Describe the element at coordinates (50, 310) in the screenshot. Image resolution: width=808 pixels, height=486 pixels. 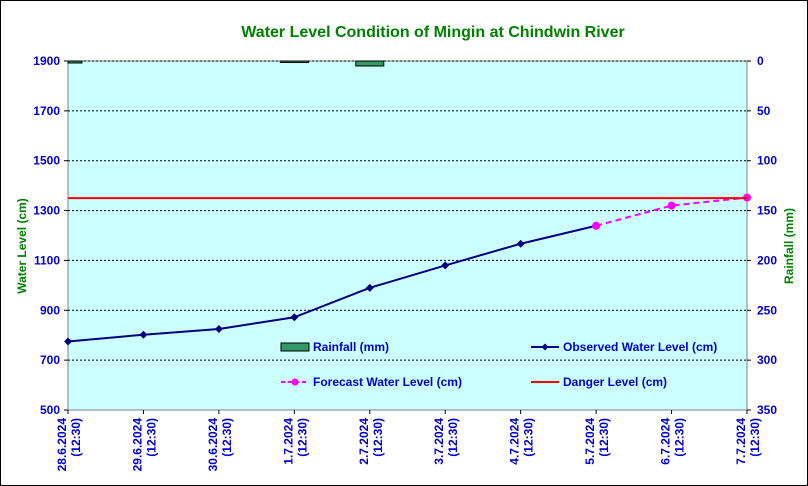
I see `y-tick-label: 900` at that location.